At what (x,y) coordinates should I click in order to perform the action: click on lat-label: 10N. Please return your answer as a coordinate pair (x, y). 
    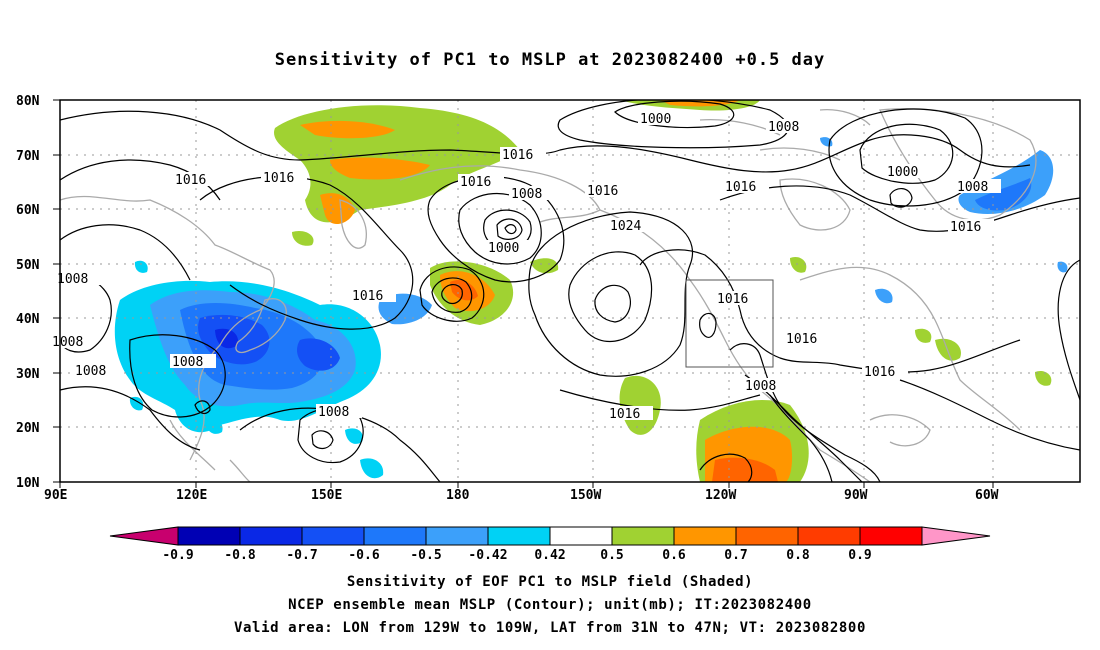
    Looking at the image, I should click on (28, 483).